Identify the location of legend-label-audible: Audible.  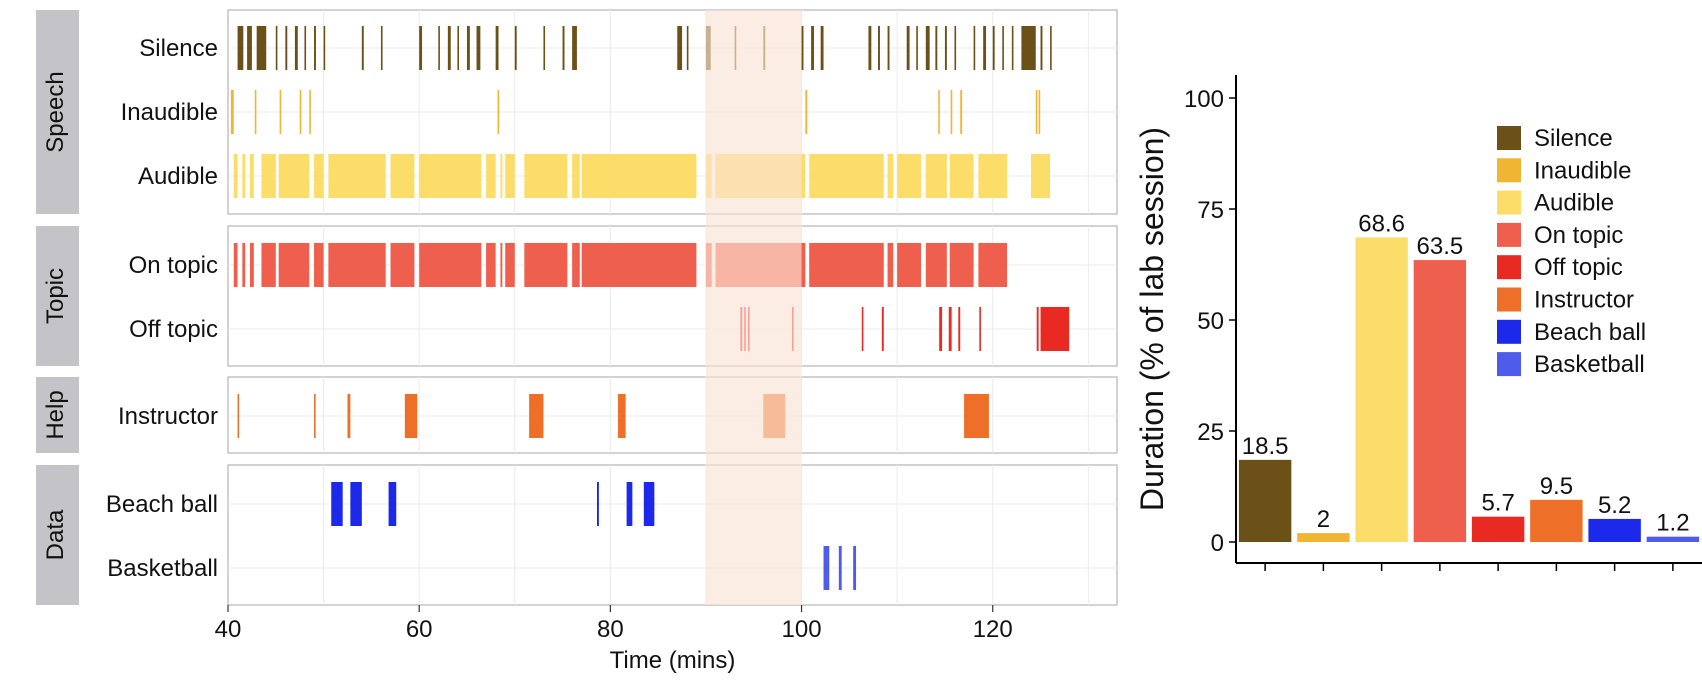
(1574, 203).